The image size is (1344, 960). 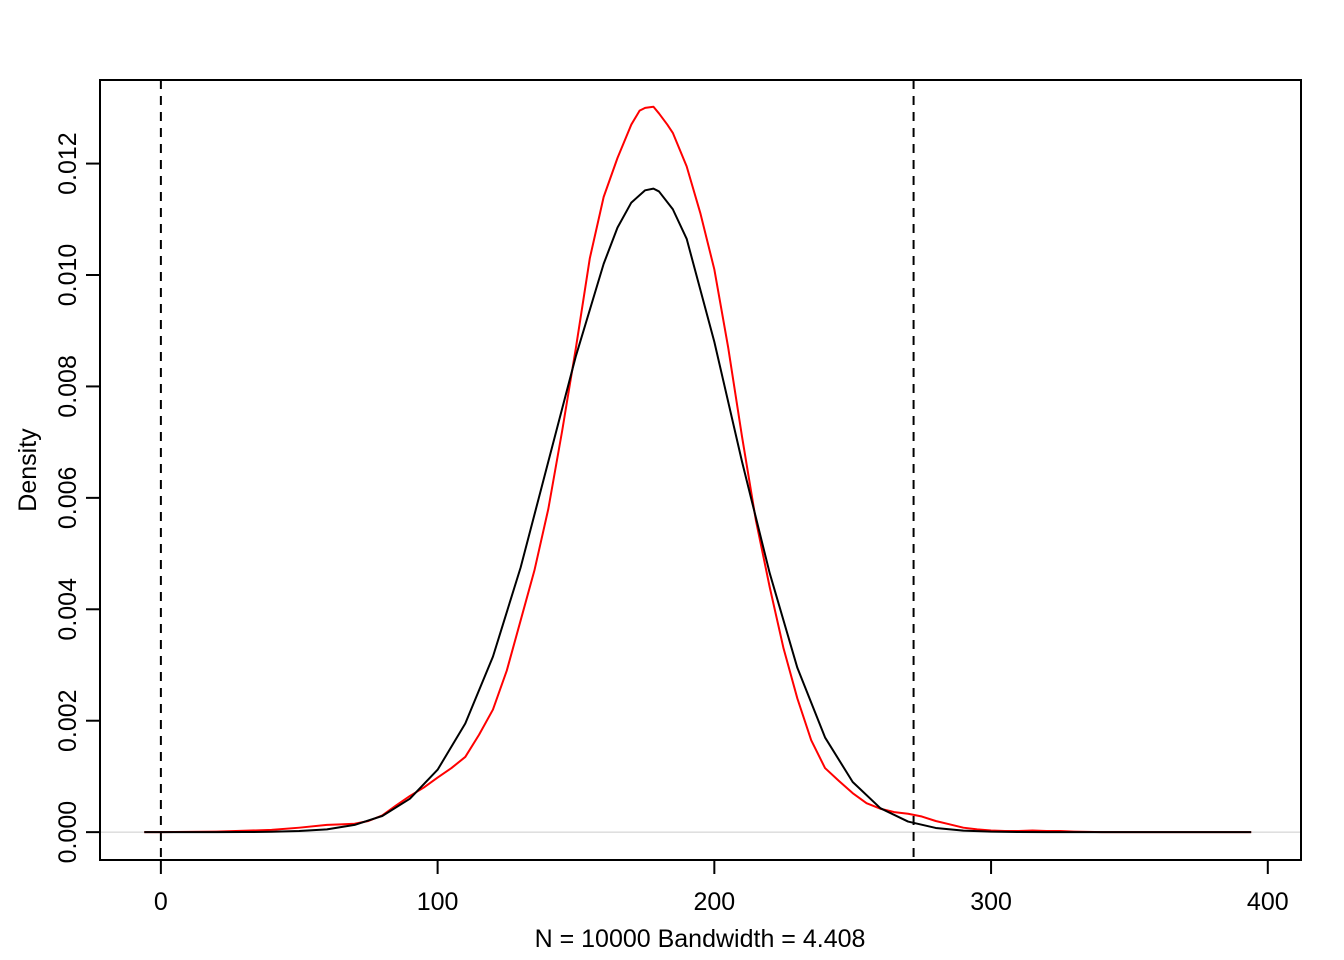 I want to click on x-tick-label: 100, so click(x=438, y=902).